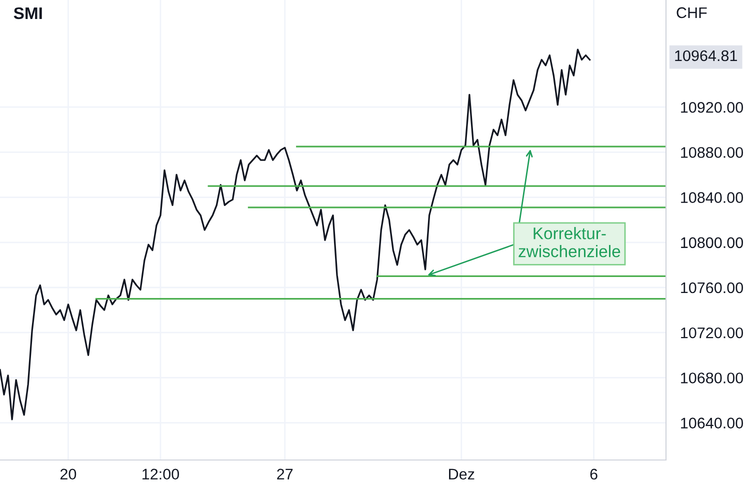  Describe the element at coordinates (712, 197) in the screenshot. I see `y-tick-label: 10840.00` at that location.